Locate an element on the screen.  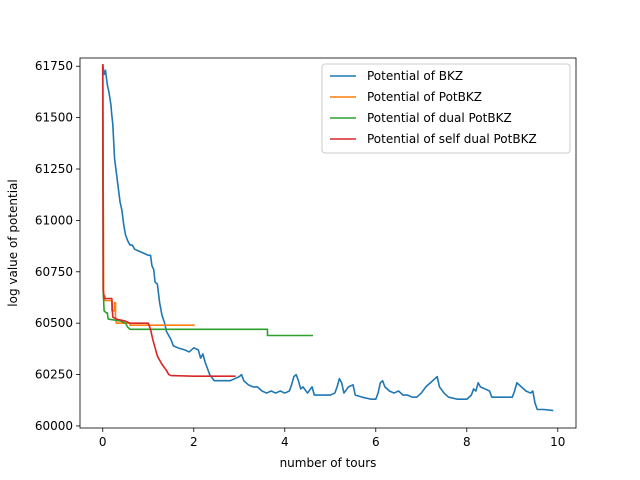
x-tick-label: 6 is located at coordinates (376, 442).